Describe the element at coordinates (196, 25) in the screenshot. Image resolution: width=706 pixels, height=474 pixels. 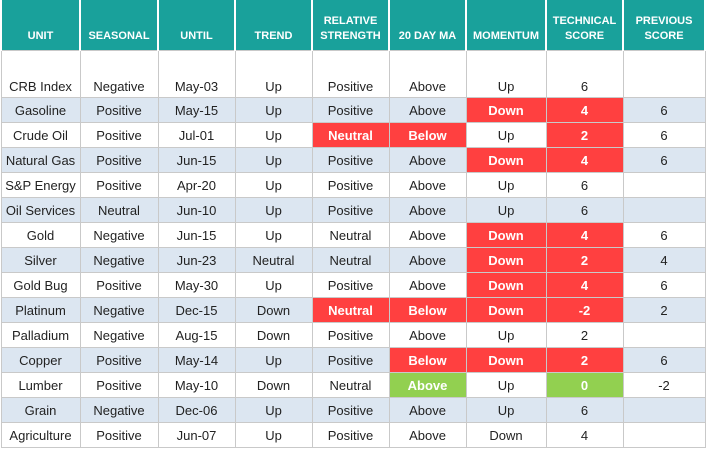
I see `column-header: UNTIL` at that location.